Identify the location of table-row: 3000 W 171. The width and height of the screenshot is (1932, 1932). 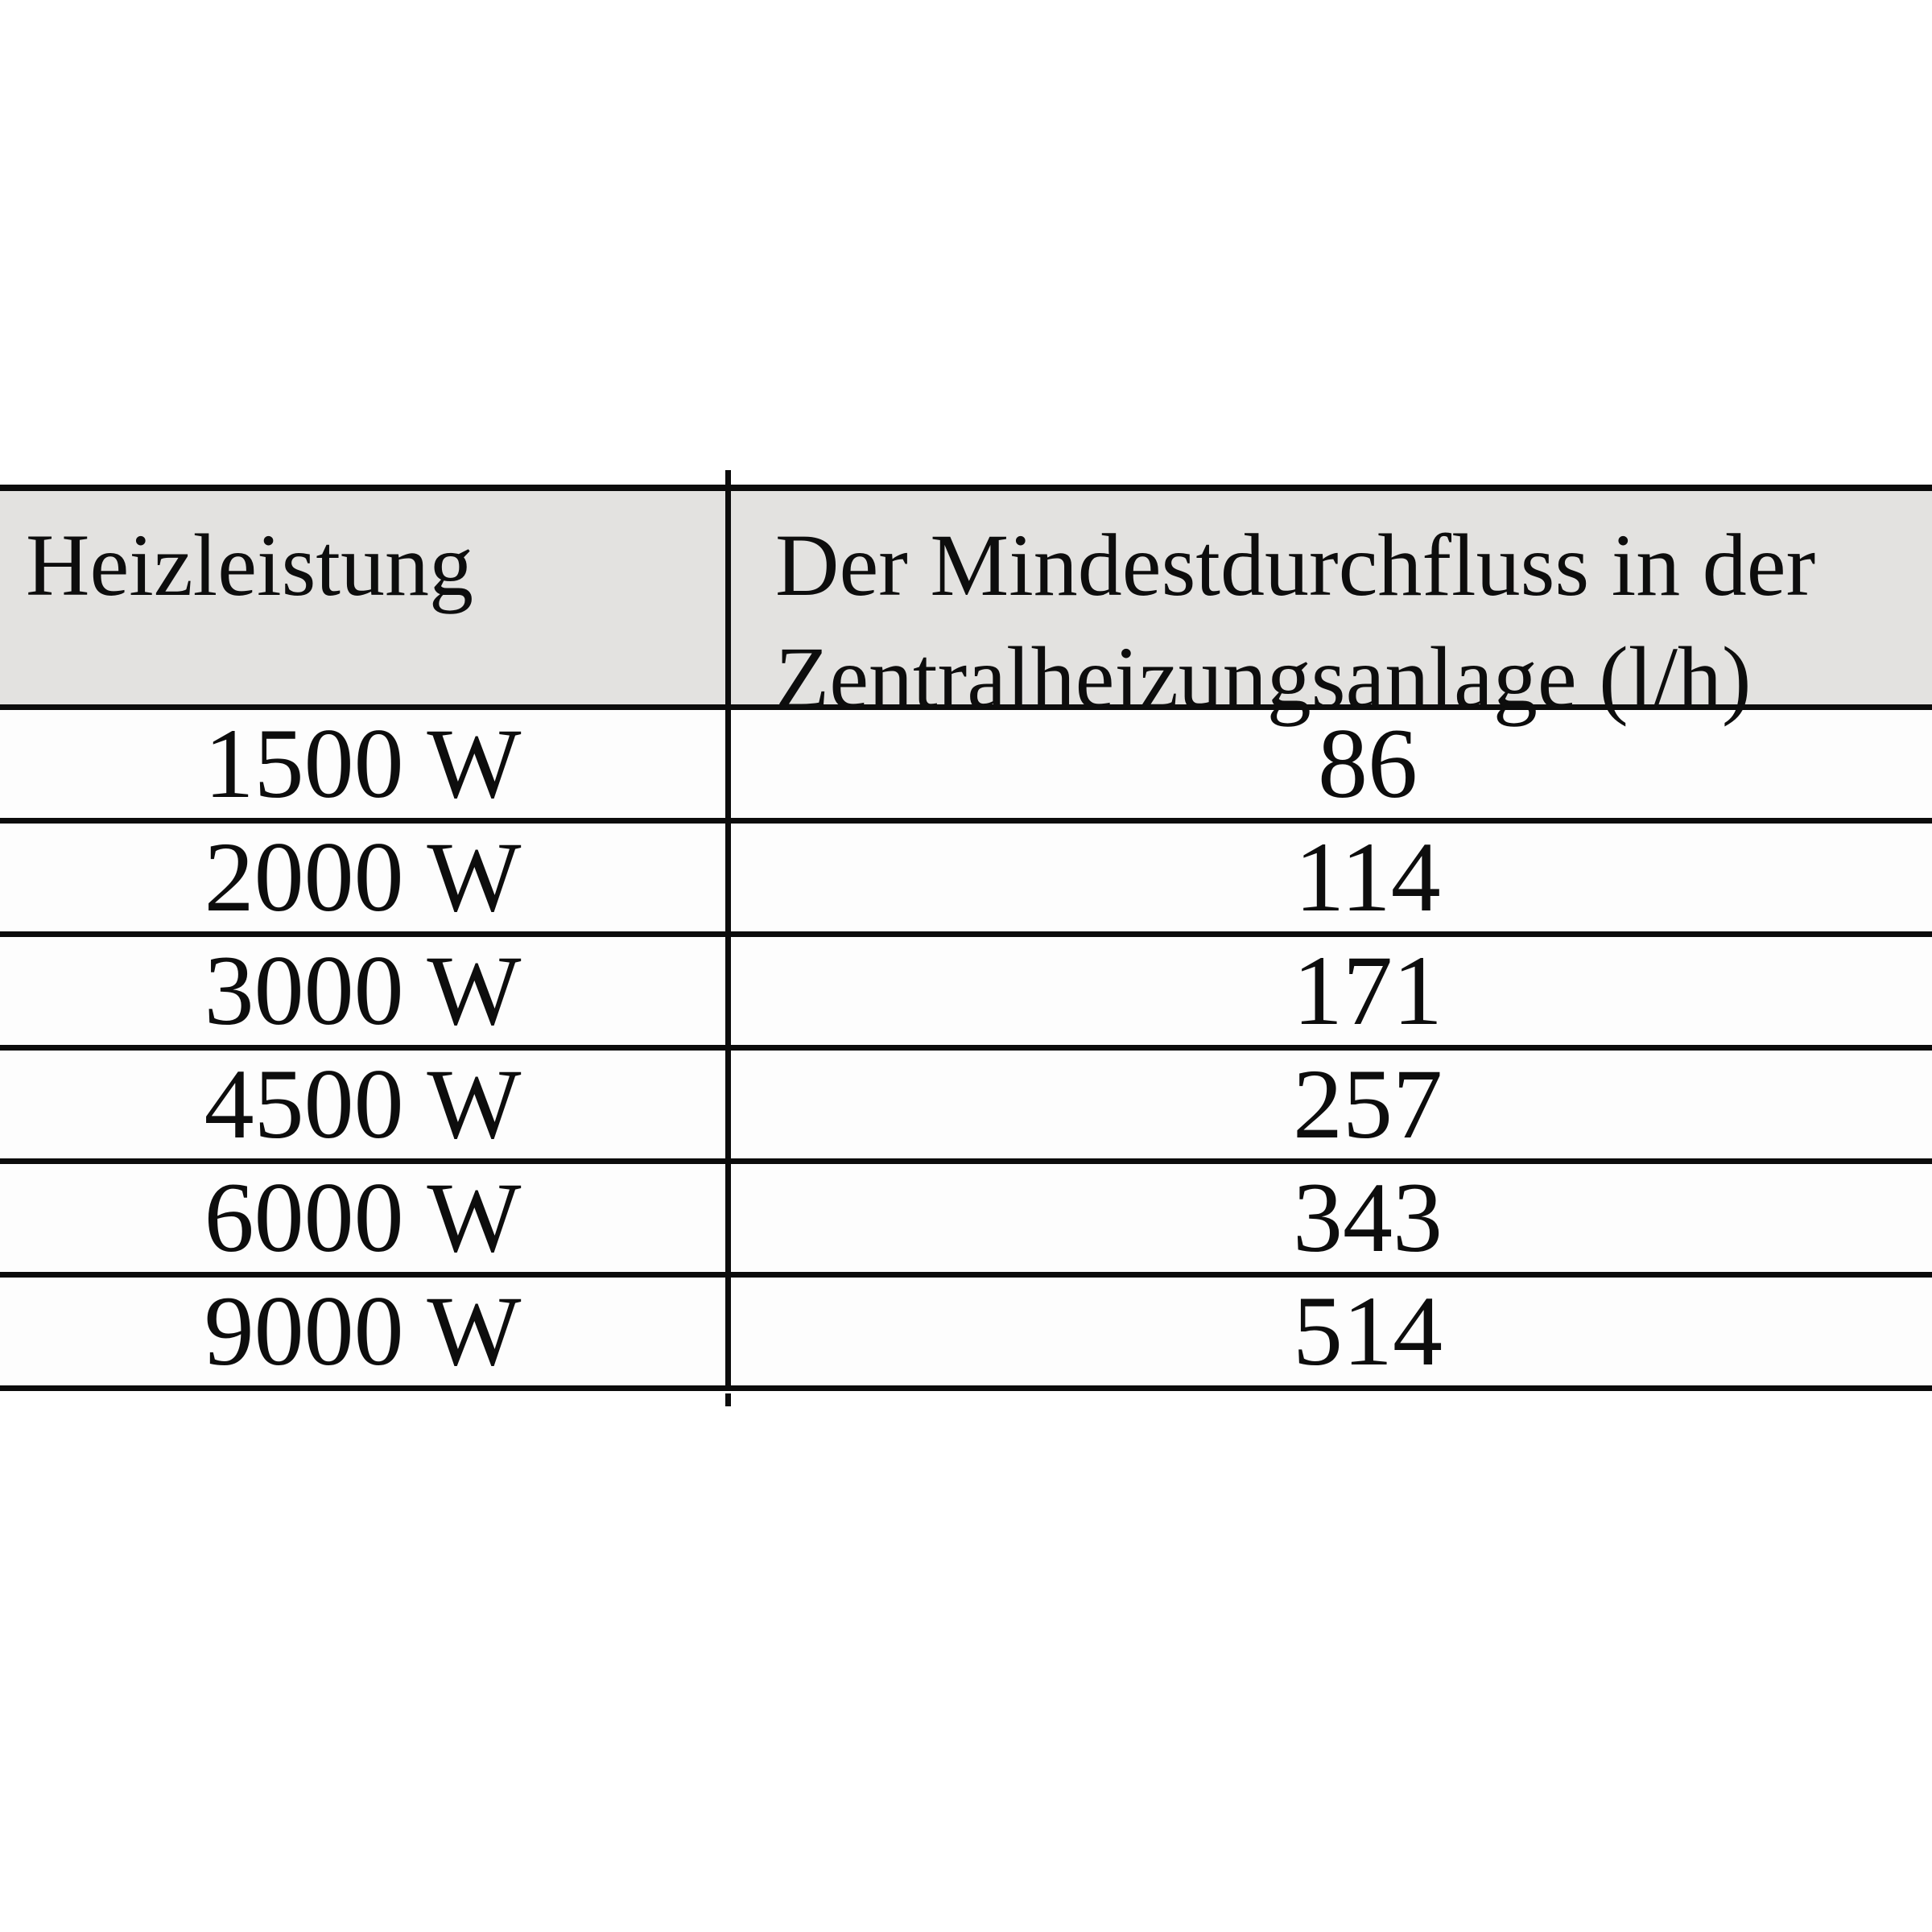
(966, 994).